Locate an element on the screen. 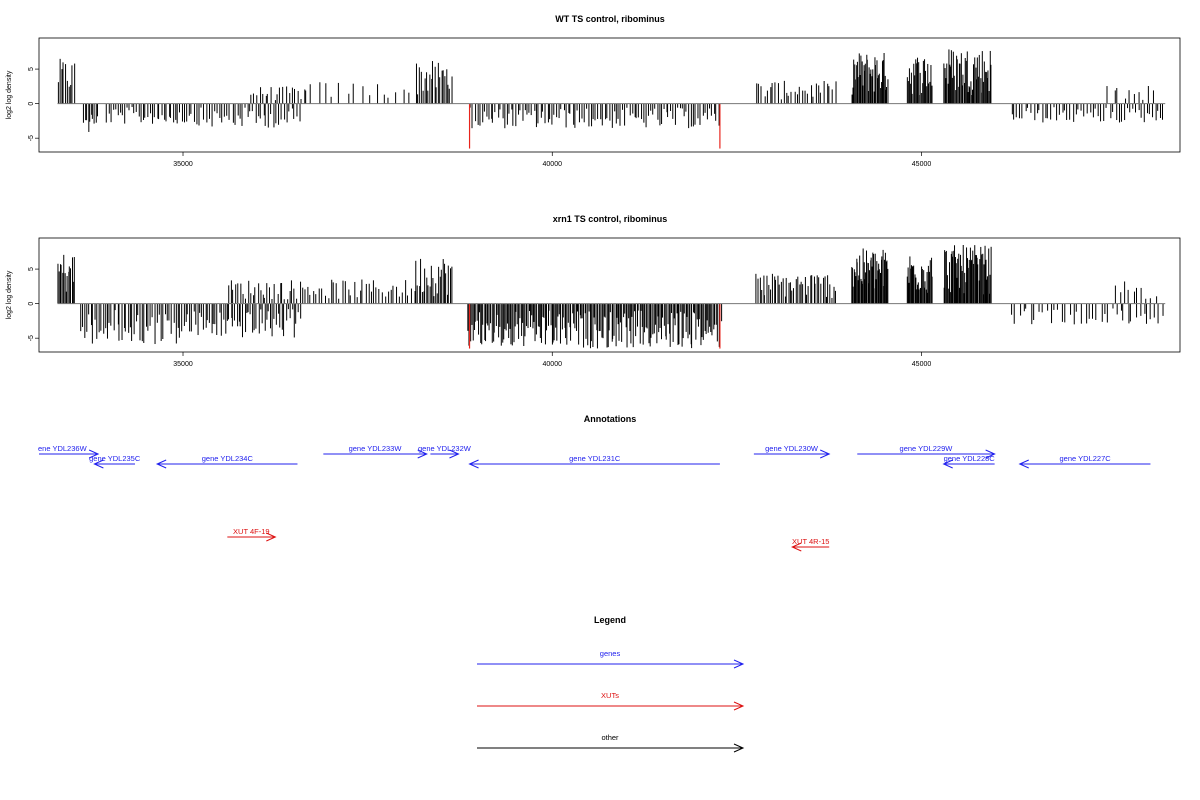  legend-item-label: XUTs is located at coordinates (610, 695).